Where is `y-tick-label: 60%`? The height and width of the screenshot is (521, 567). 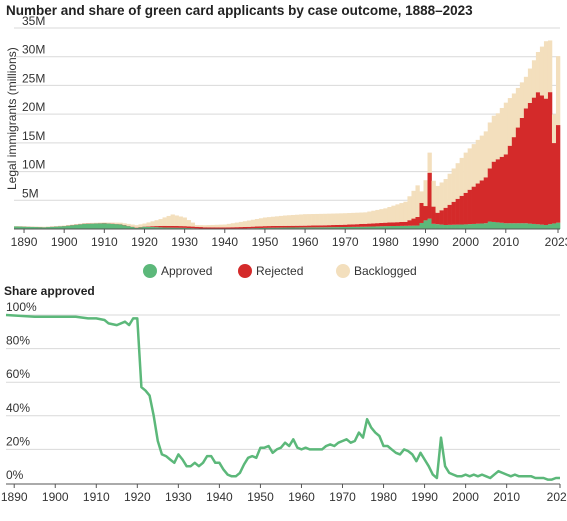 y-tick-label: 60% is located at coordinates (18, 374).